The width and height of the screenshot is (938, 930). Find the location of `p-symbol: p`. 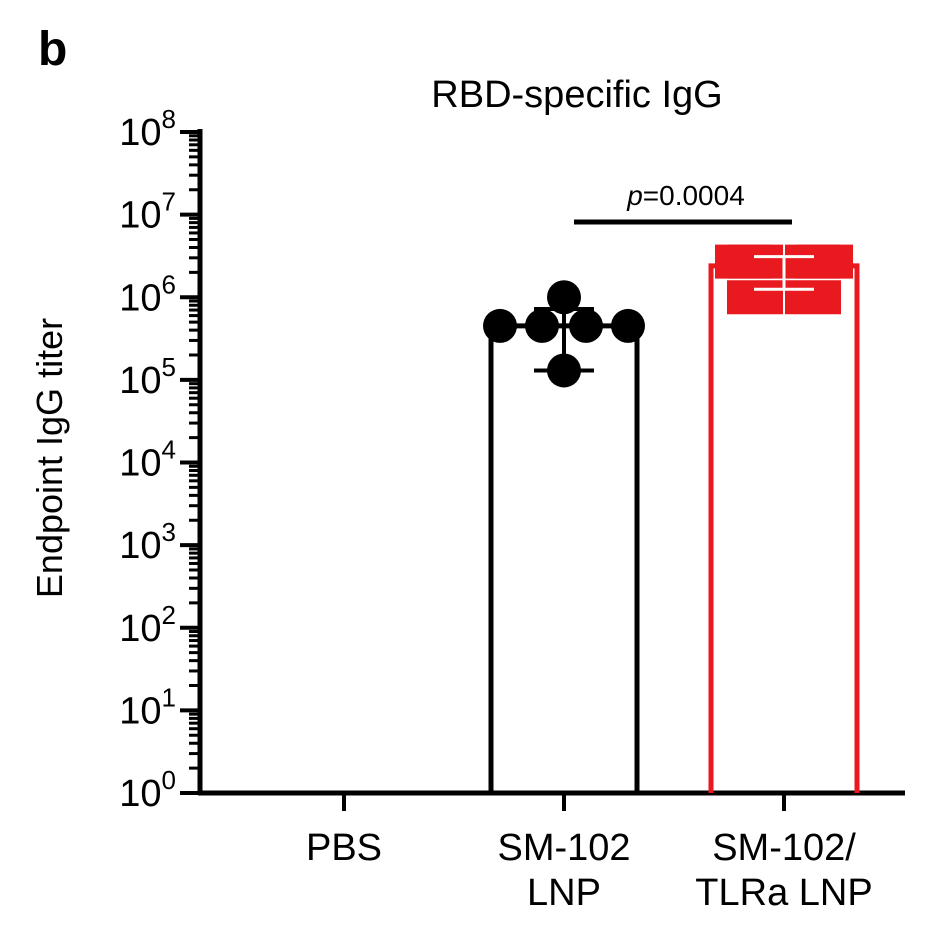

p-symbol: p is located at coordinates (634, 195).